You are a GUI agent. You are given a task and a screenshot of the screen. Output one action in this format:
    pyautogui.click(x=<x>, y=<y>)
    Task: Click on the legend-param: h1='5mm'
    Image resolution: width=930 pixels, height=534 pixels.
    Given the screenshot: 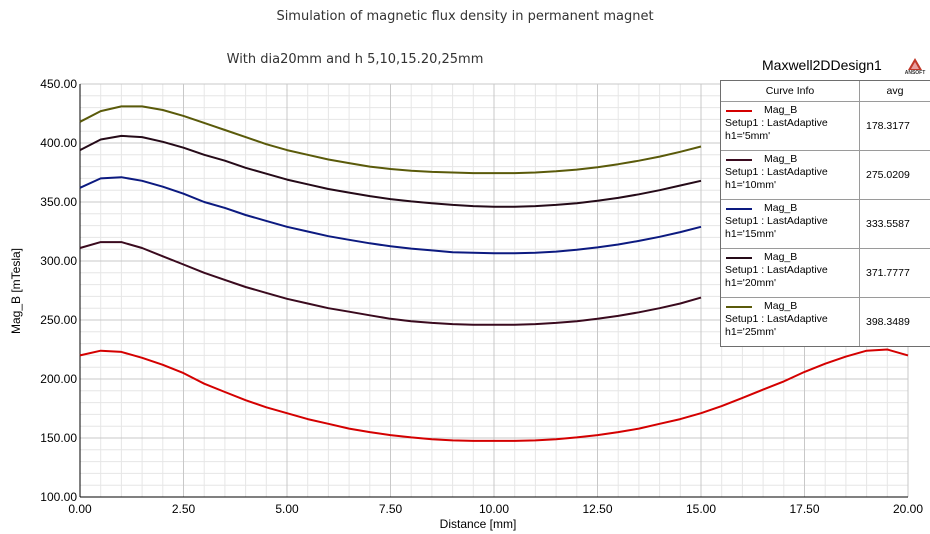 What is the action you would take?
    pyautogui.click(x=748, y=136)
    